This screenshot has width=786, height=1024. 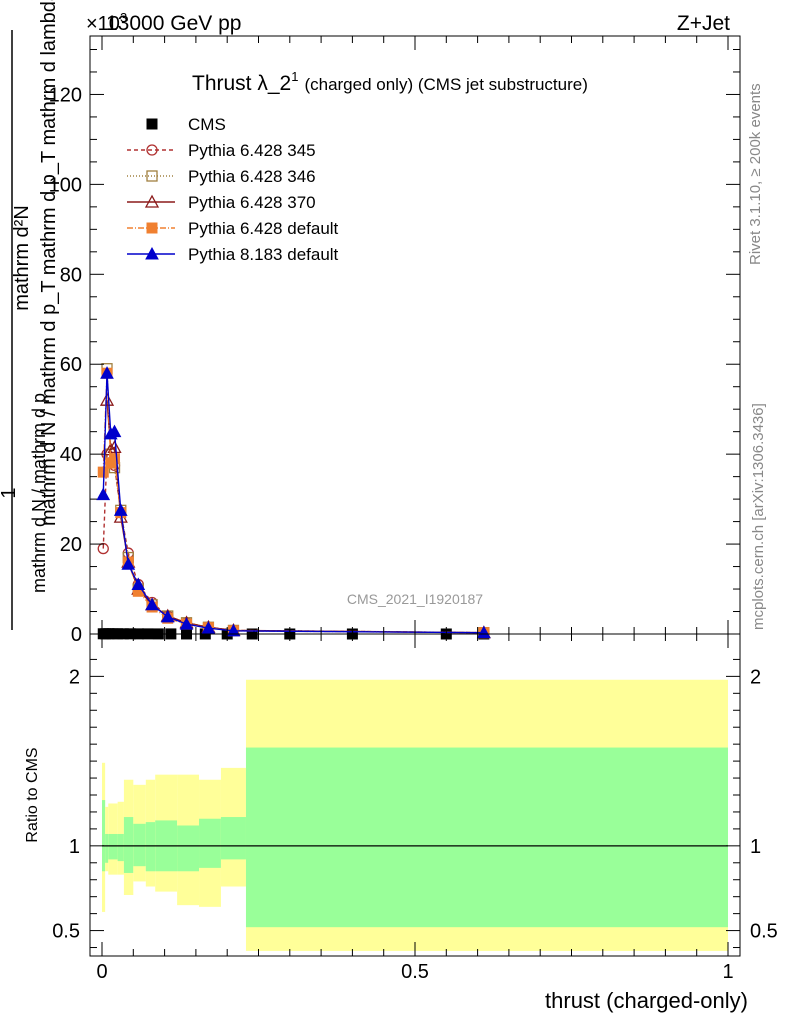 I want to click on ratio-y-tick-label: 0.5, so click(x=66, y=932).